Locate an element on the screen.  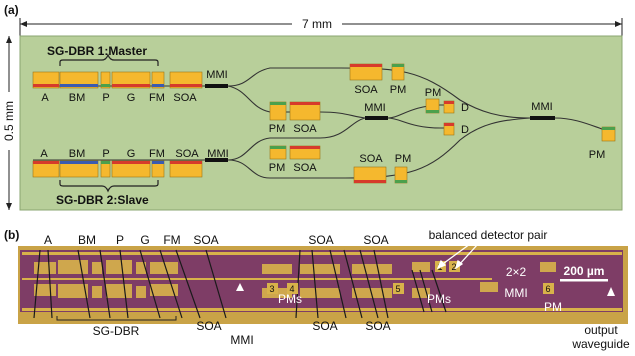
sgdbr-label: SG-DBR is located at coordinates (116, 331).